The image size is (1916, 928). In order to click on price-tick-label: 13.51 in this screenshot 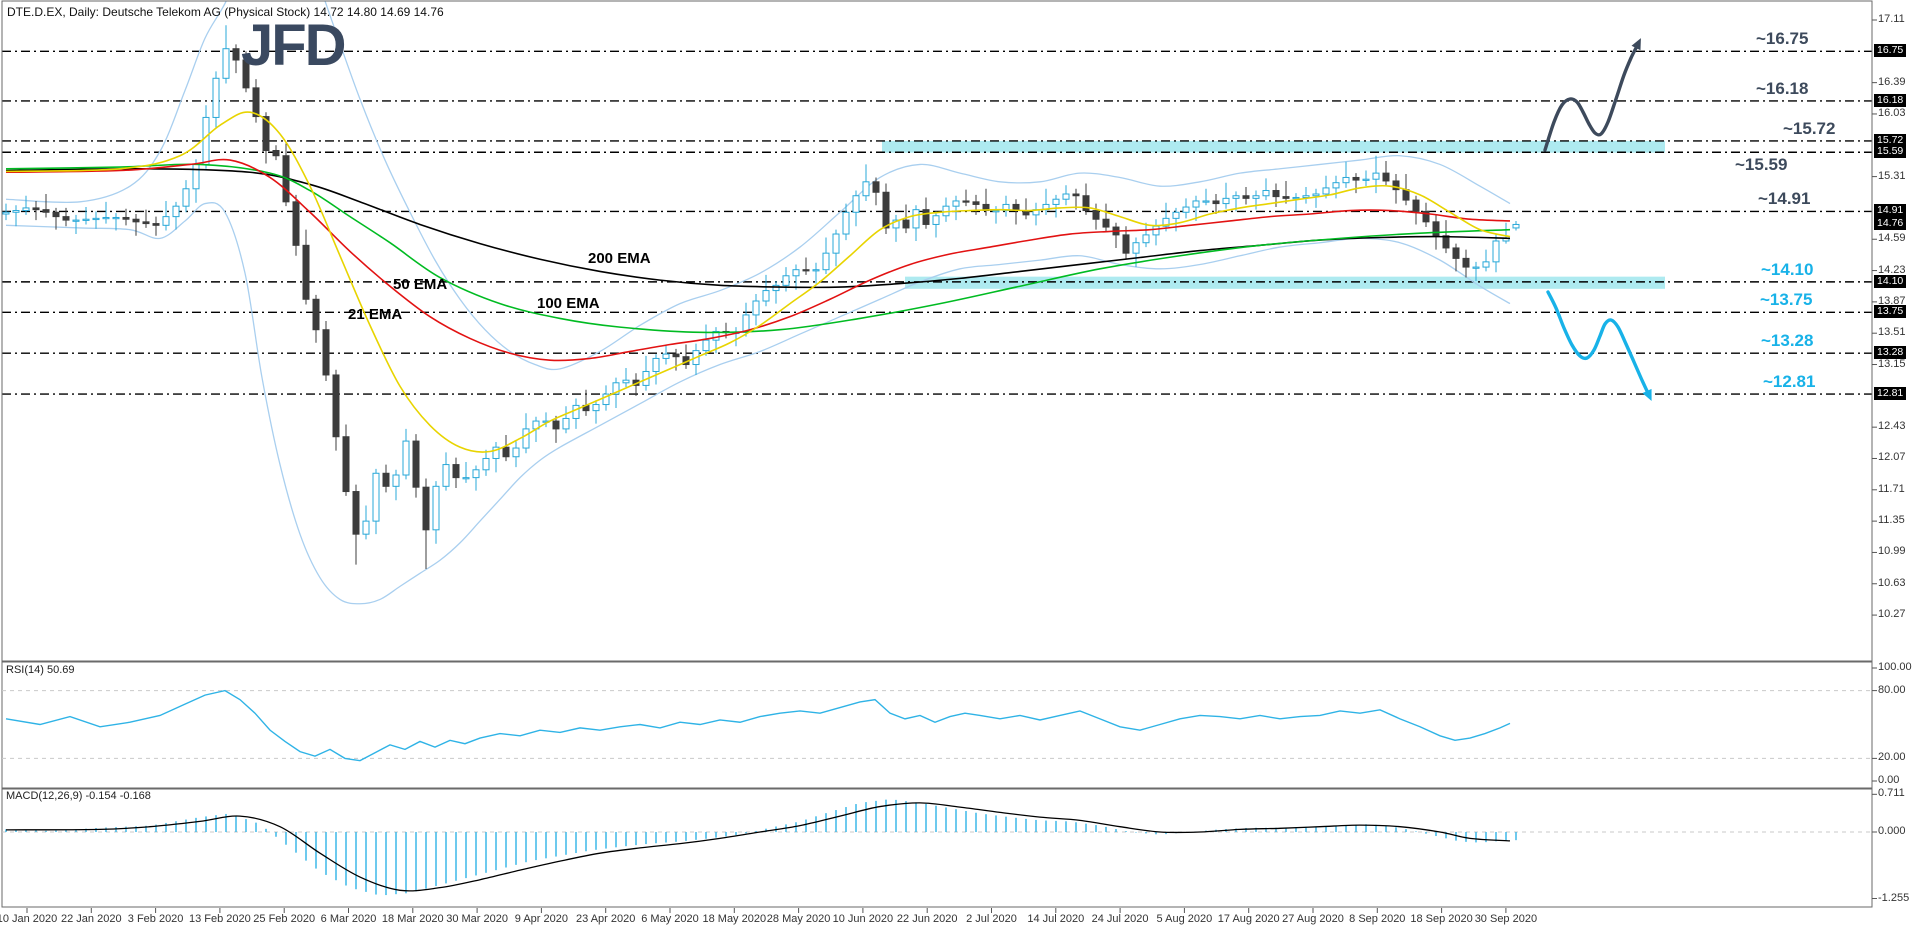, I will do `click(1892, 332)`.